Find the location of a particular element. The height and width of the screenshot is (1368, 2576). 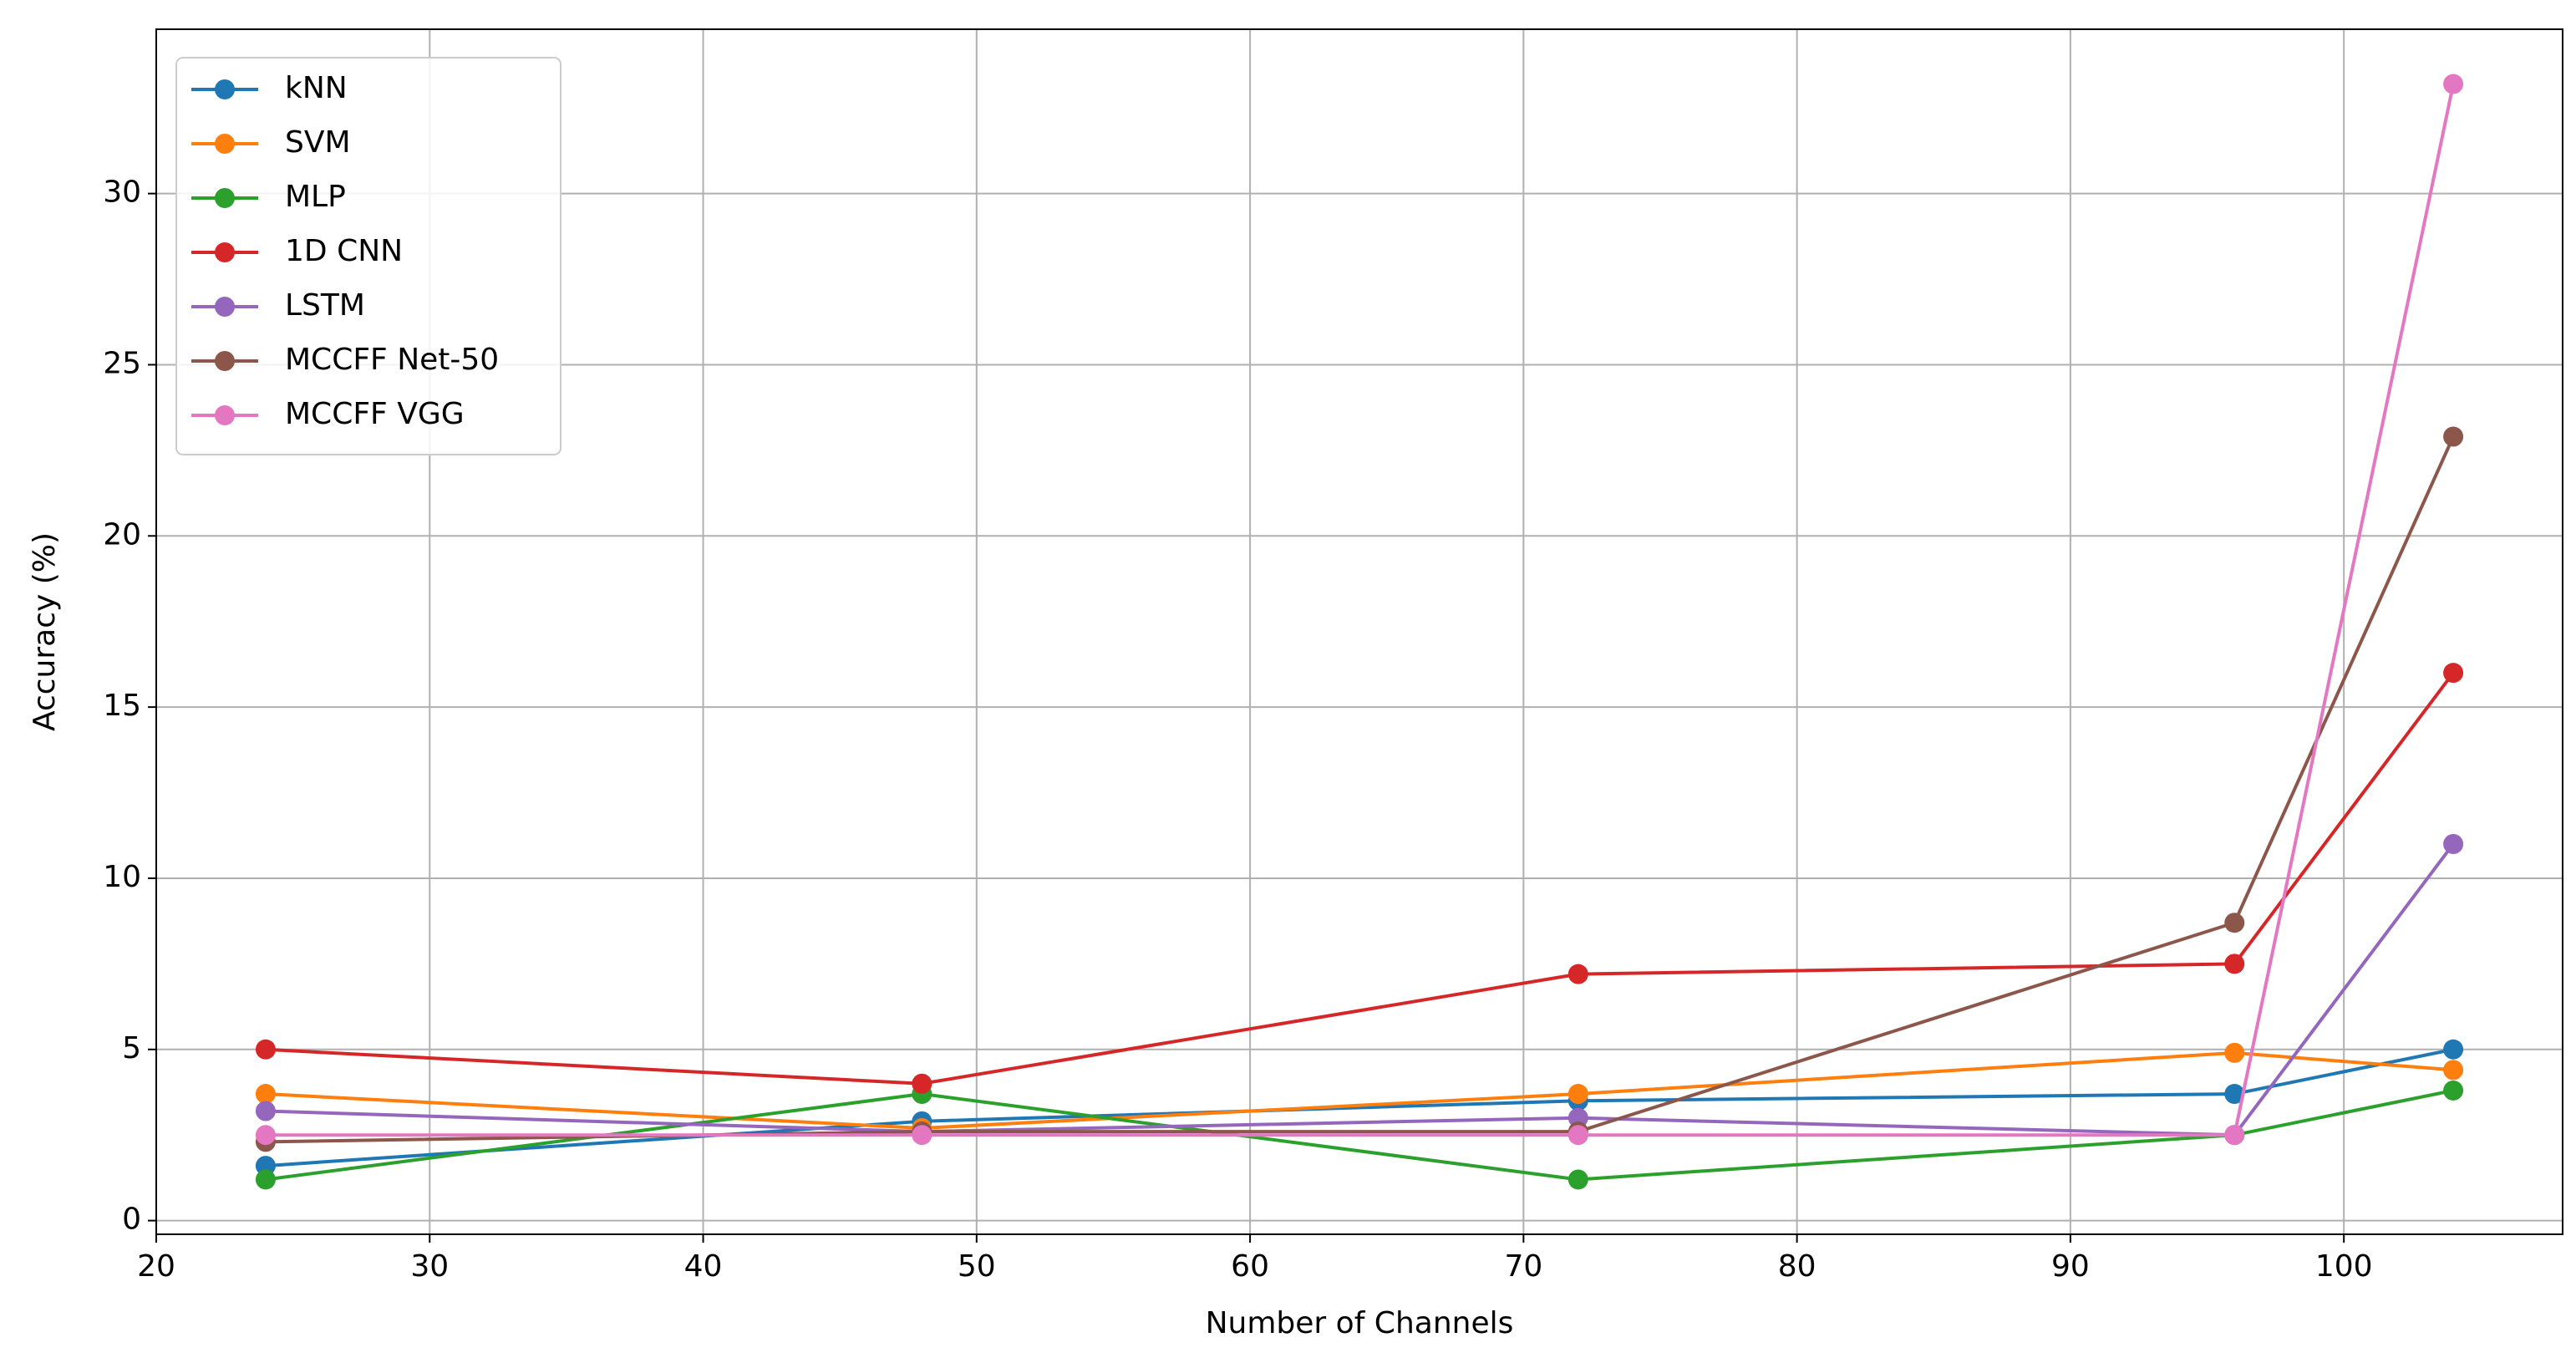

legend-label: SVM is located at coordinates (318, 142).